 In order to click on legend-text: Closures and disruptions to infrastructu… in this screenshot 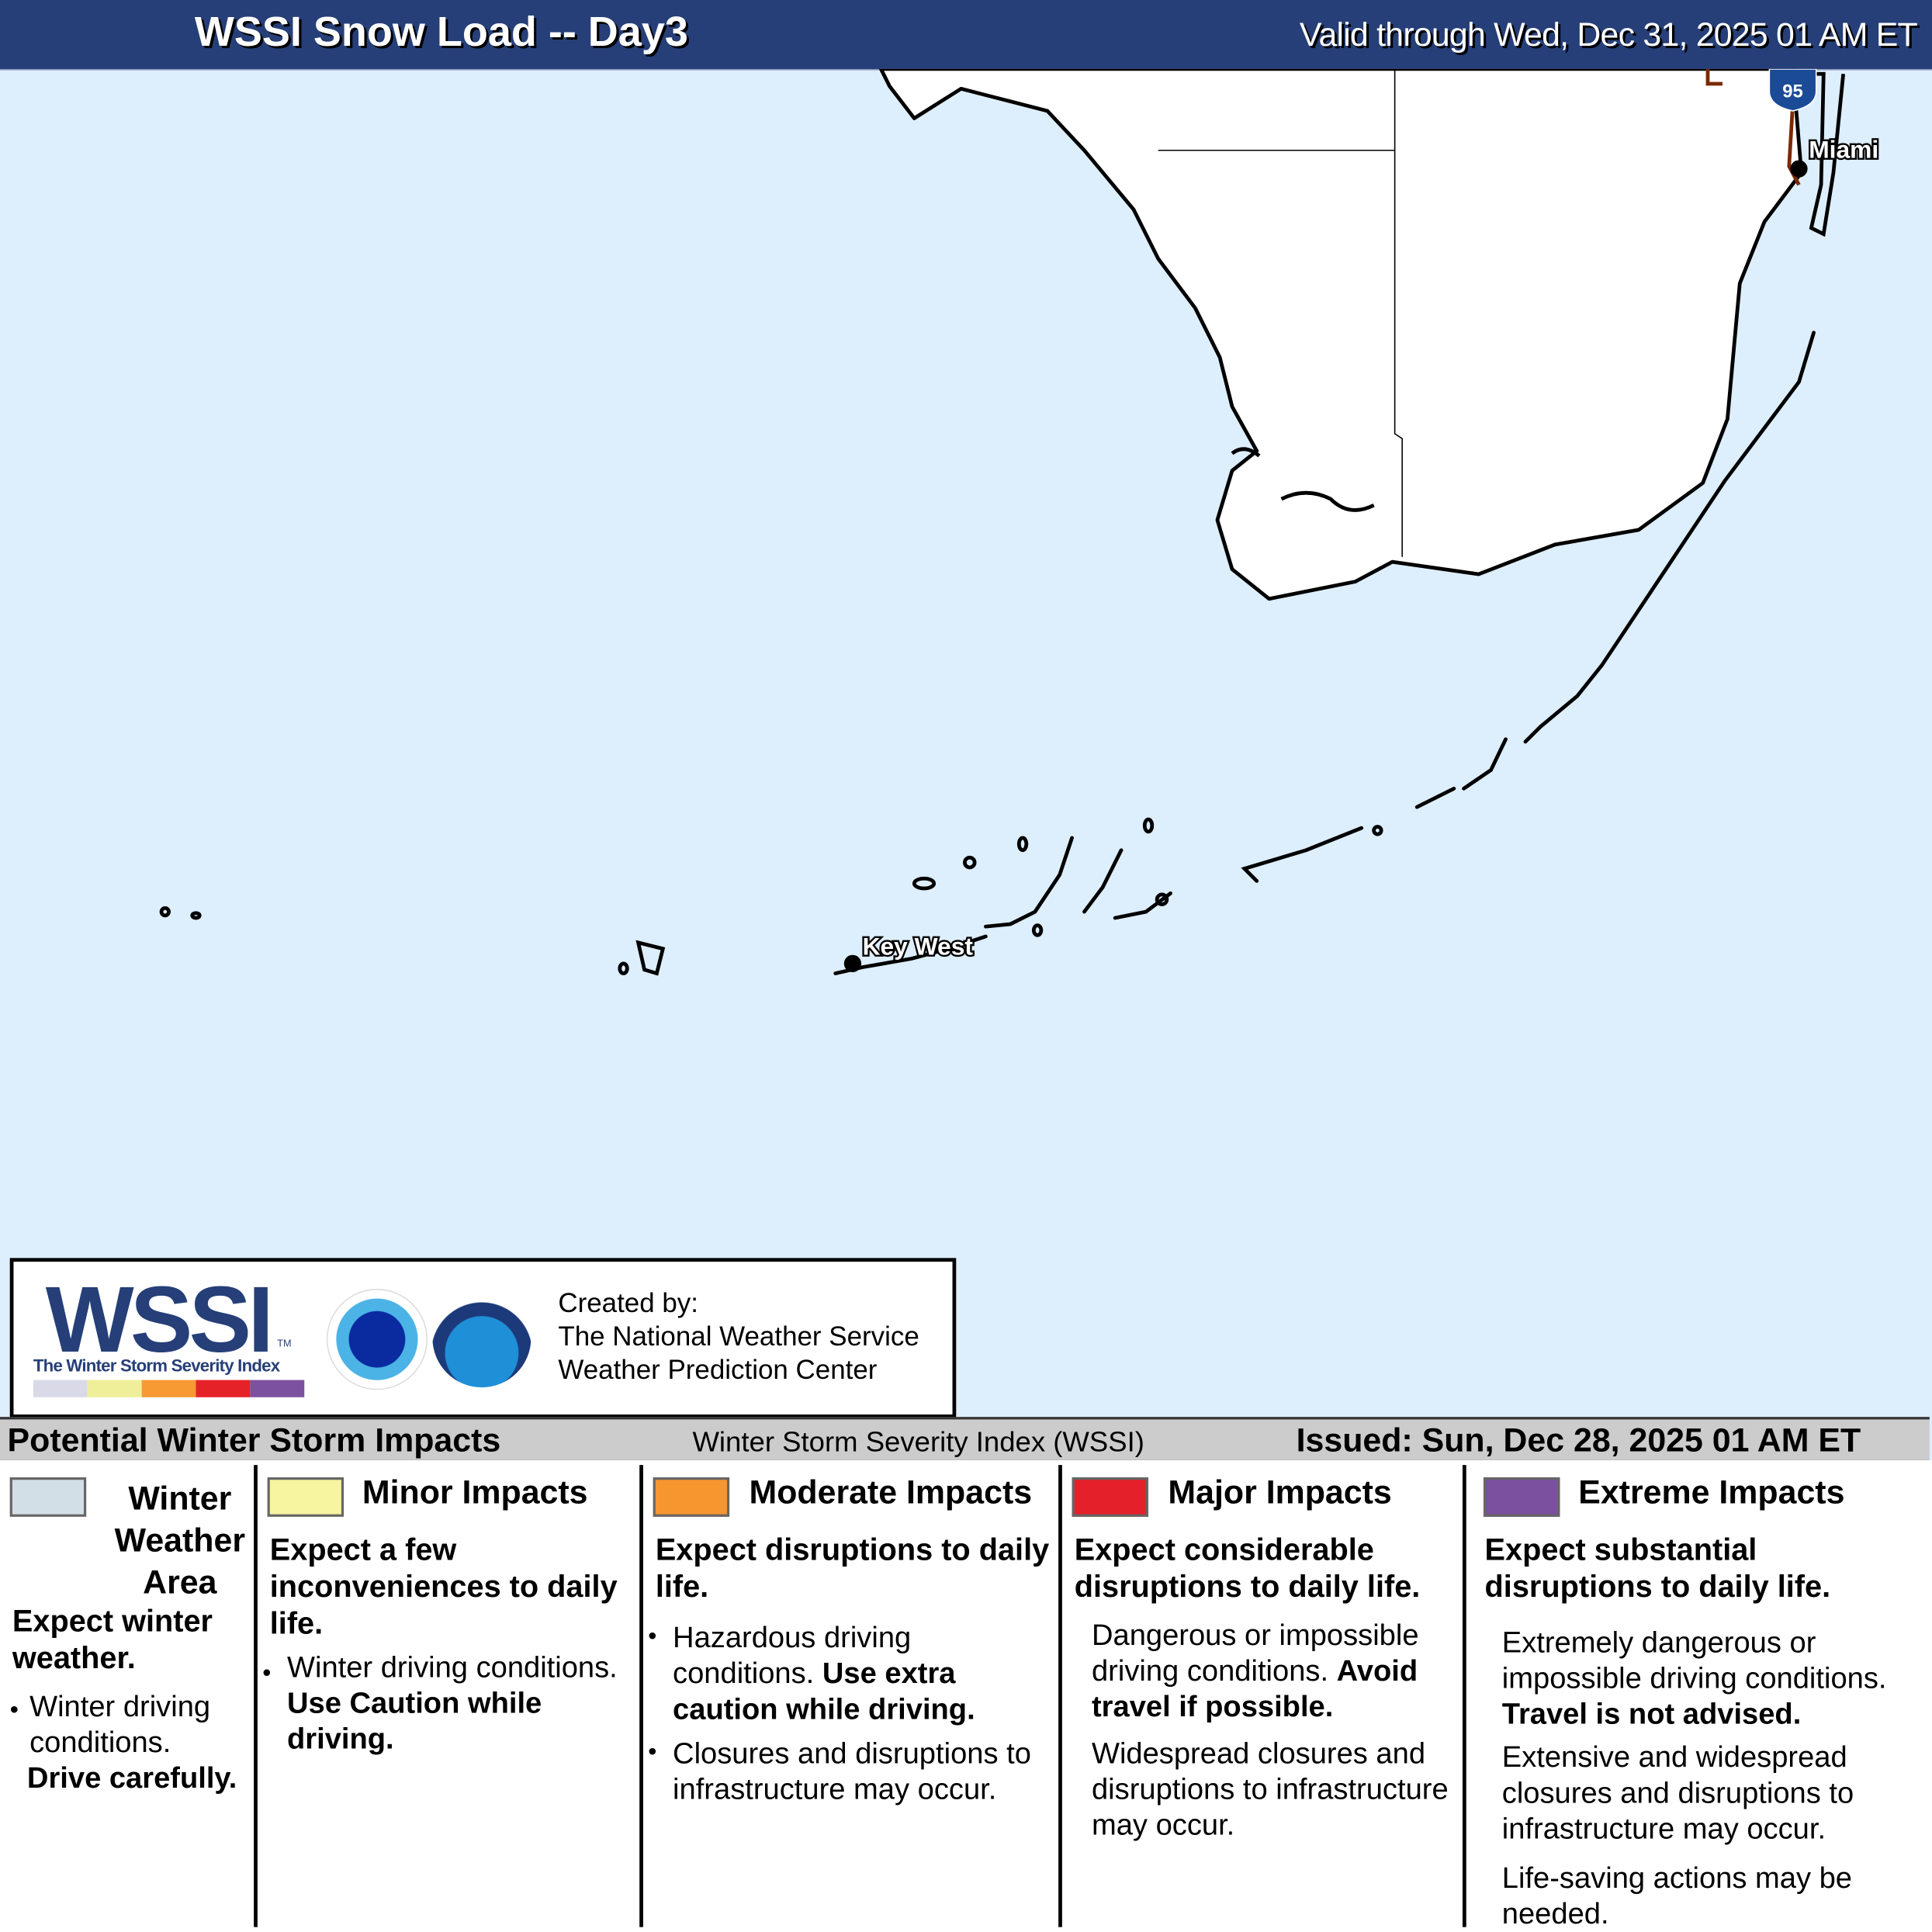, I will do `click(852, 1772)`.